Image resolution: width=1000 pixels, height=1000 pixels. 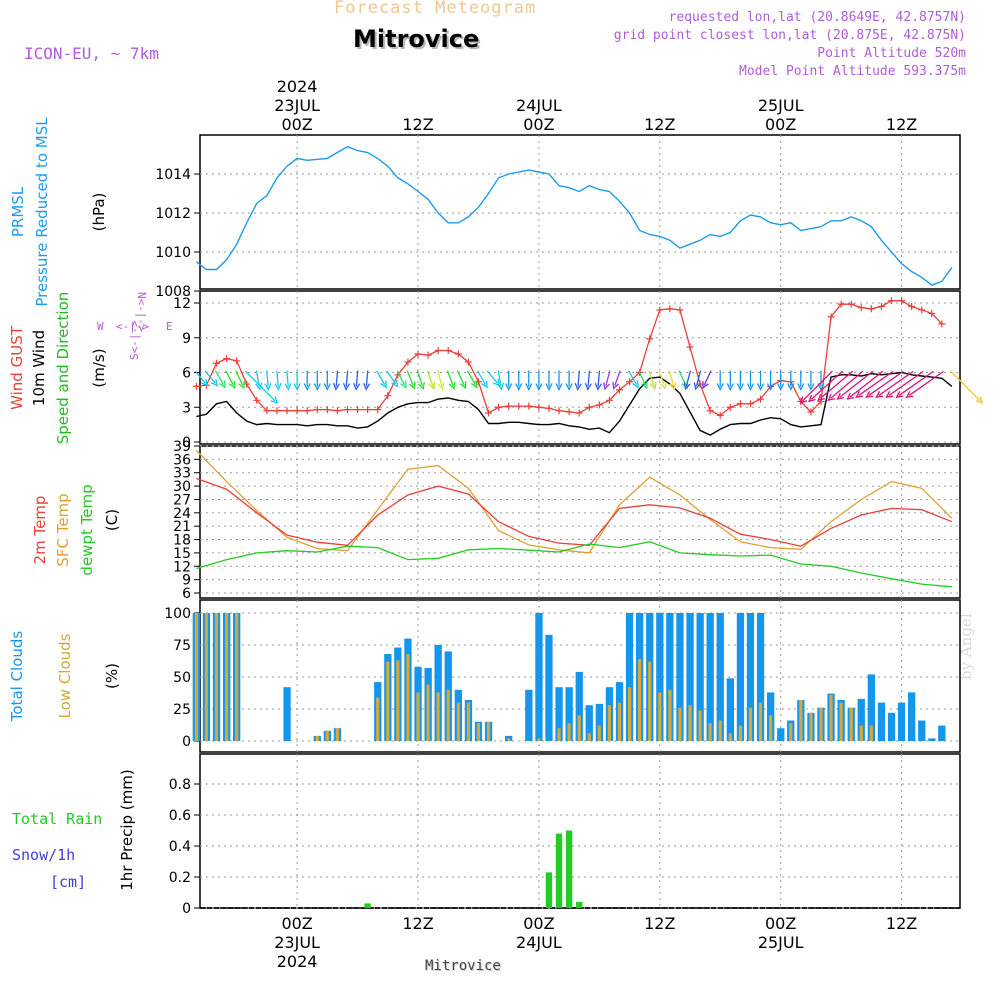 I want to click on y-tick-label: 75, so click(x=182, y=646).